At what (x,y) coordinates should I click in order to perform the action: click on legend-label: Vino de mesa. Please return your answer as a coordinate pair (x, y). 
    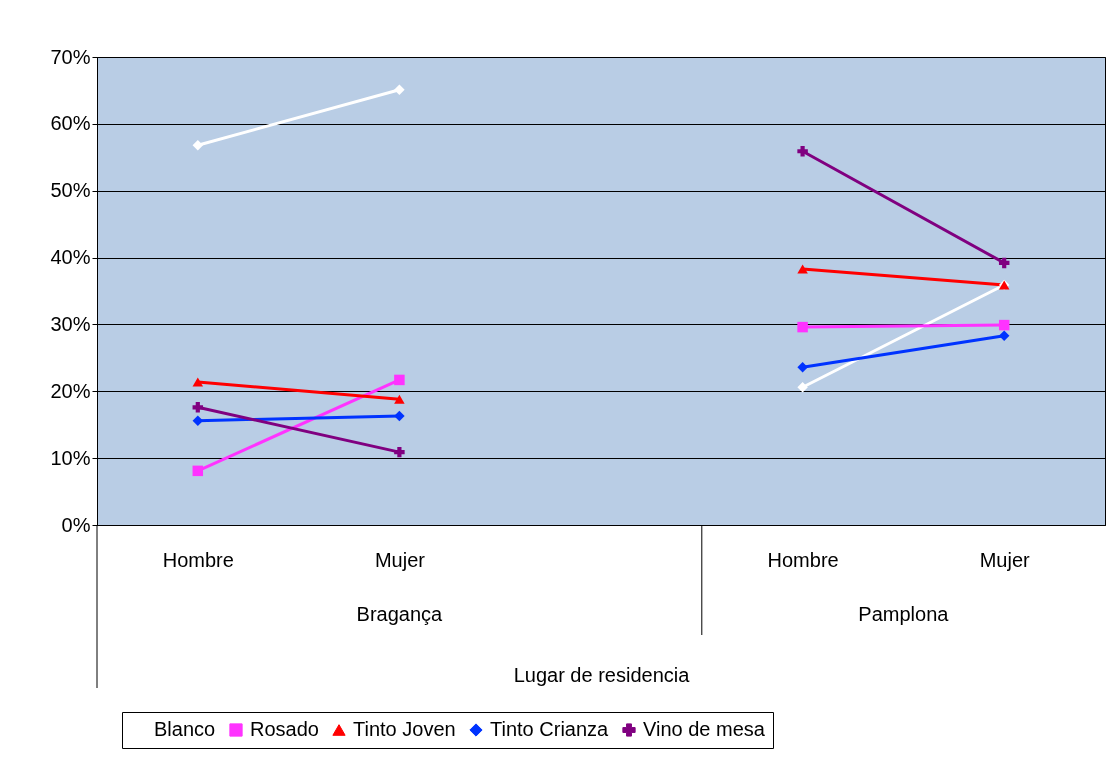
    Looking at the image, I should click on (704, 729).